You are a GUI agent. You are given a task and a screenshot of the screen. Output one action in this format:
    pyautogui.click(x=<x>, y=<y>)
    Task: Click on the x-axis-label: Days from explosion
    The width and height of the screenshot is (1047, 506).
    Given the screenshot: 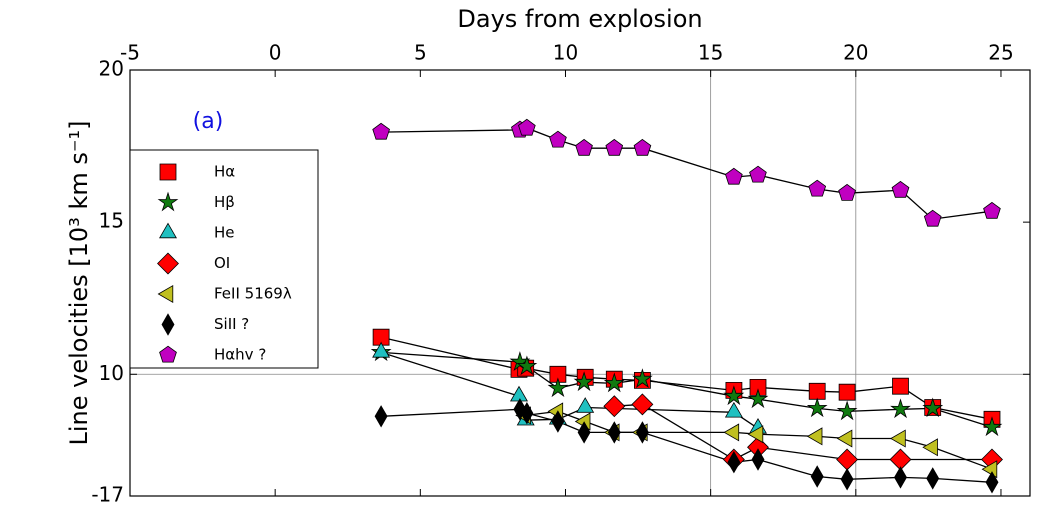 What is the action you would take?
    pyautogui.click(x=579, y=19)
    